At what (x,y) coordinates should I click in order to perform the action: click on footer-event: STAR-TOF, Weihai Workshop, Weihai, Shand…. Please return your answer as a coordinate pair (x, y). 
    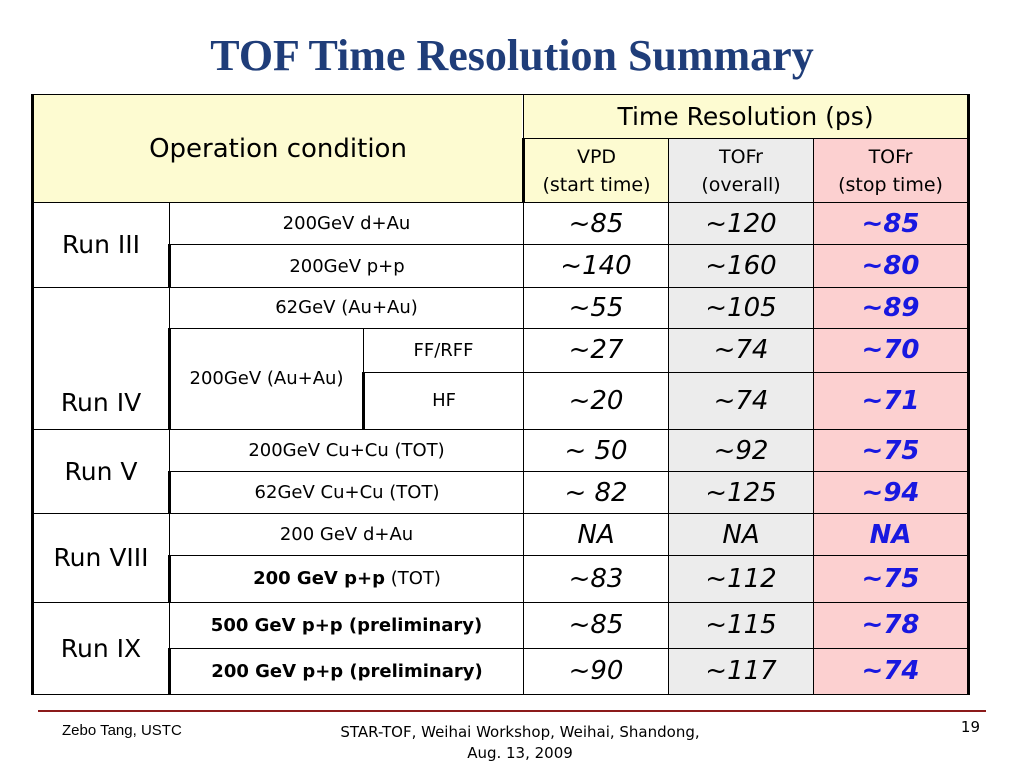
    Looking at the image, I should click on (520, 743).